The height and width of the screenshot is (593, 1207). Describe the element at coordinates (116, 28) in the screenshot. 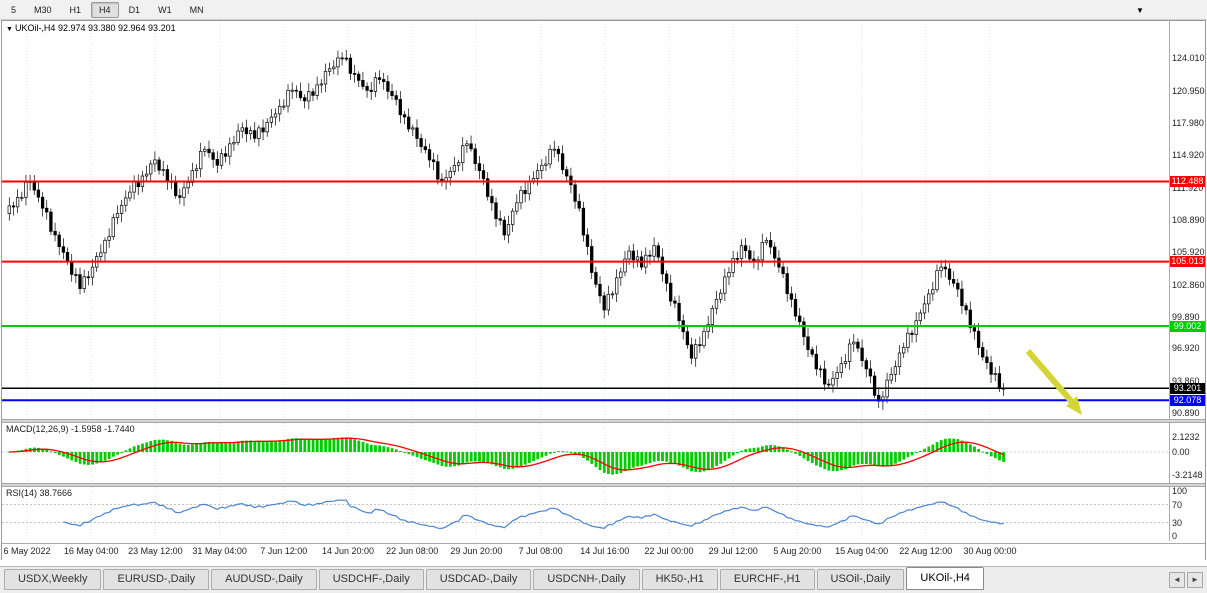

I see `chart-ohlc-values: 92.974 93.380 92.964 93.201` at that location.